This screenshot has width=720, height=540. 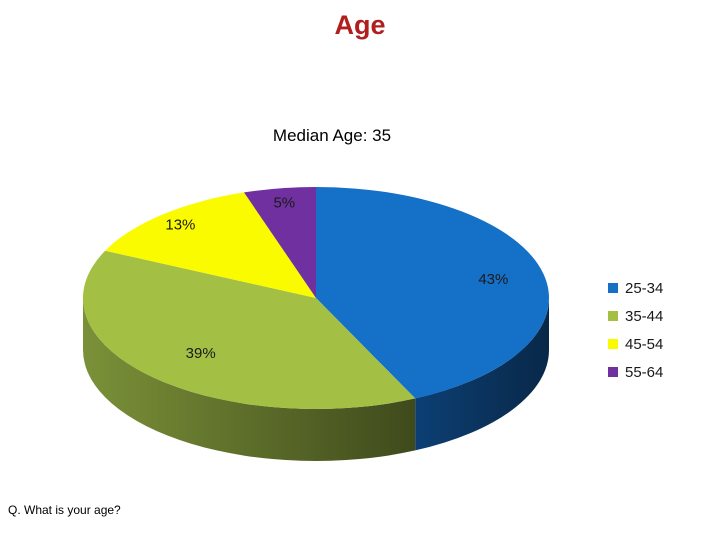 I want to click on legend-label-35-44: 35-44, so click(x=644, y=316).